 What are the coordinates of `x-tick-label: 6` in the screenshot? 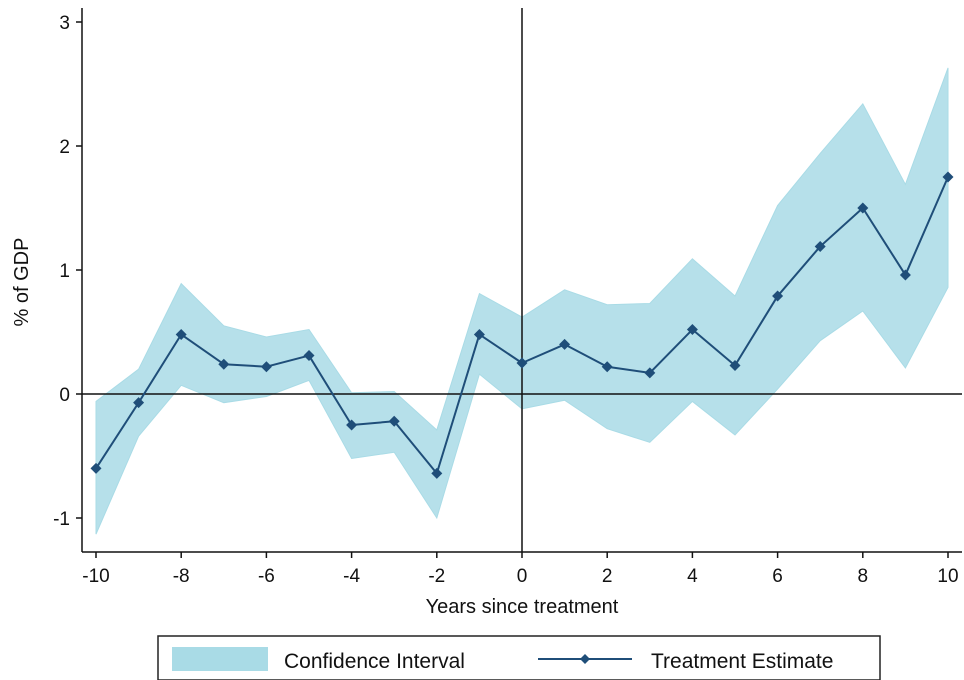 It's located at (777, 576).